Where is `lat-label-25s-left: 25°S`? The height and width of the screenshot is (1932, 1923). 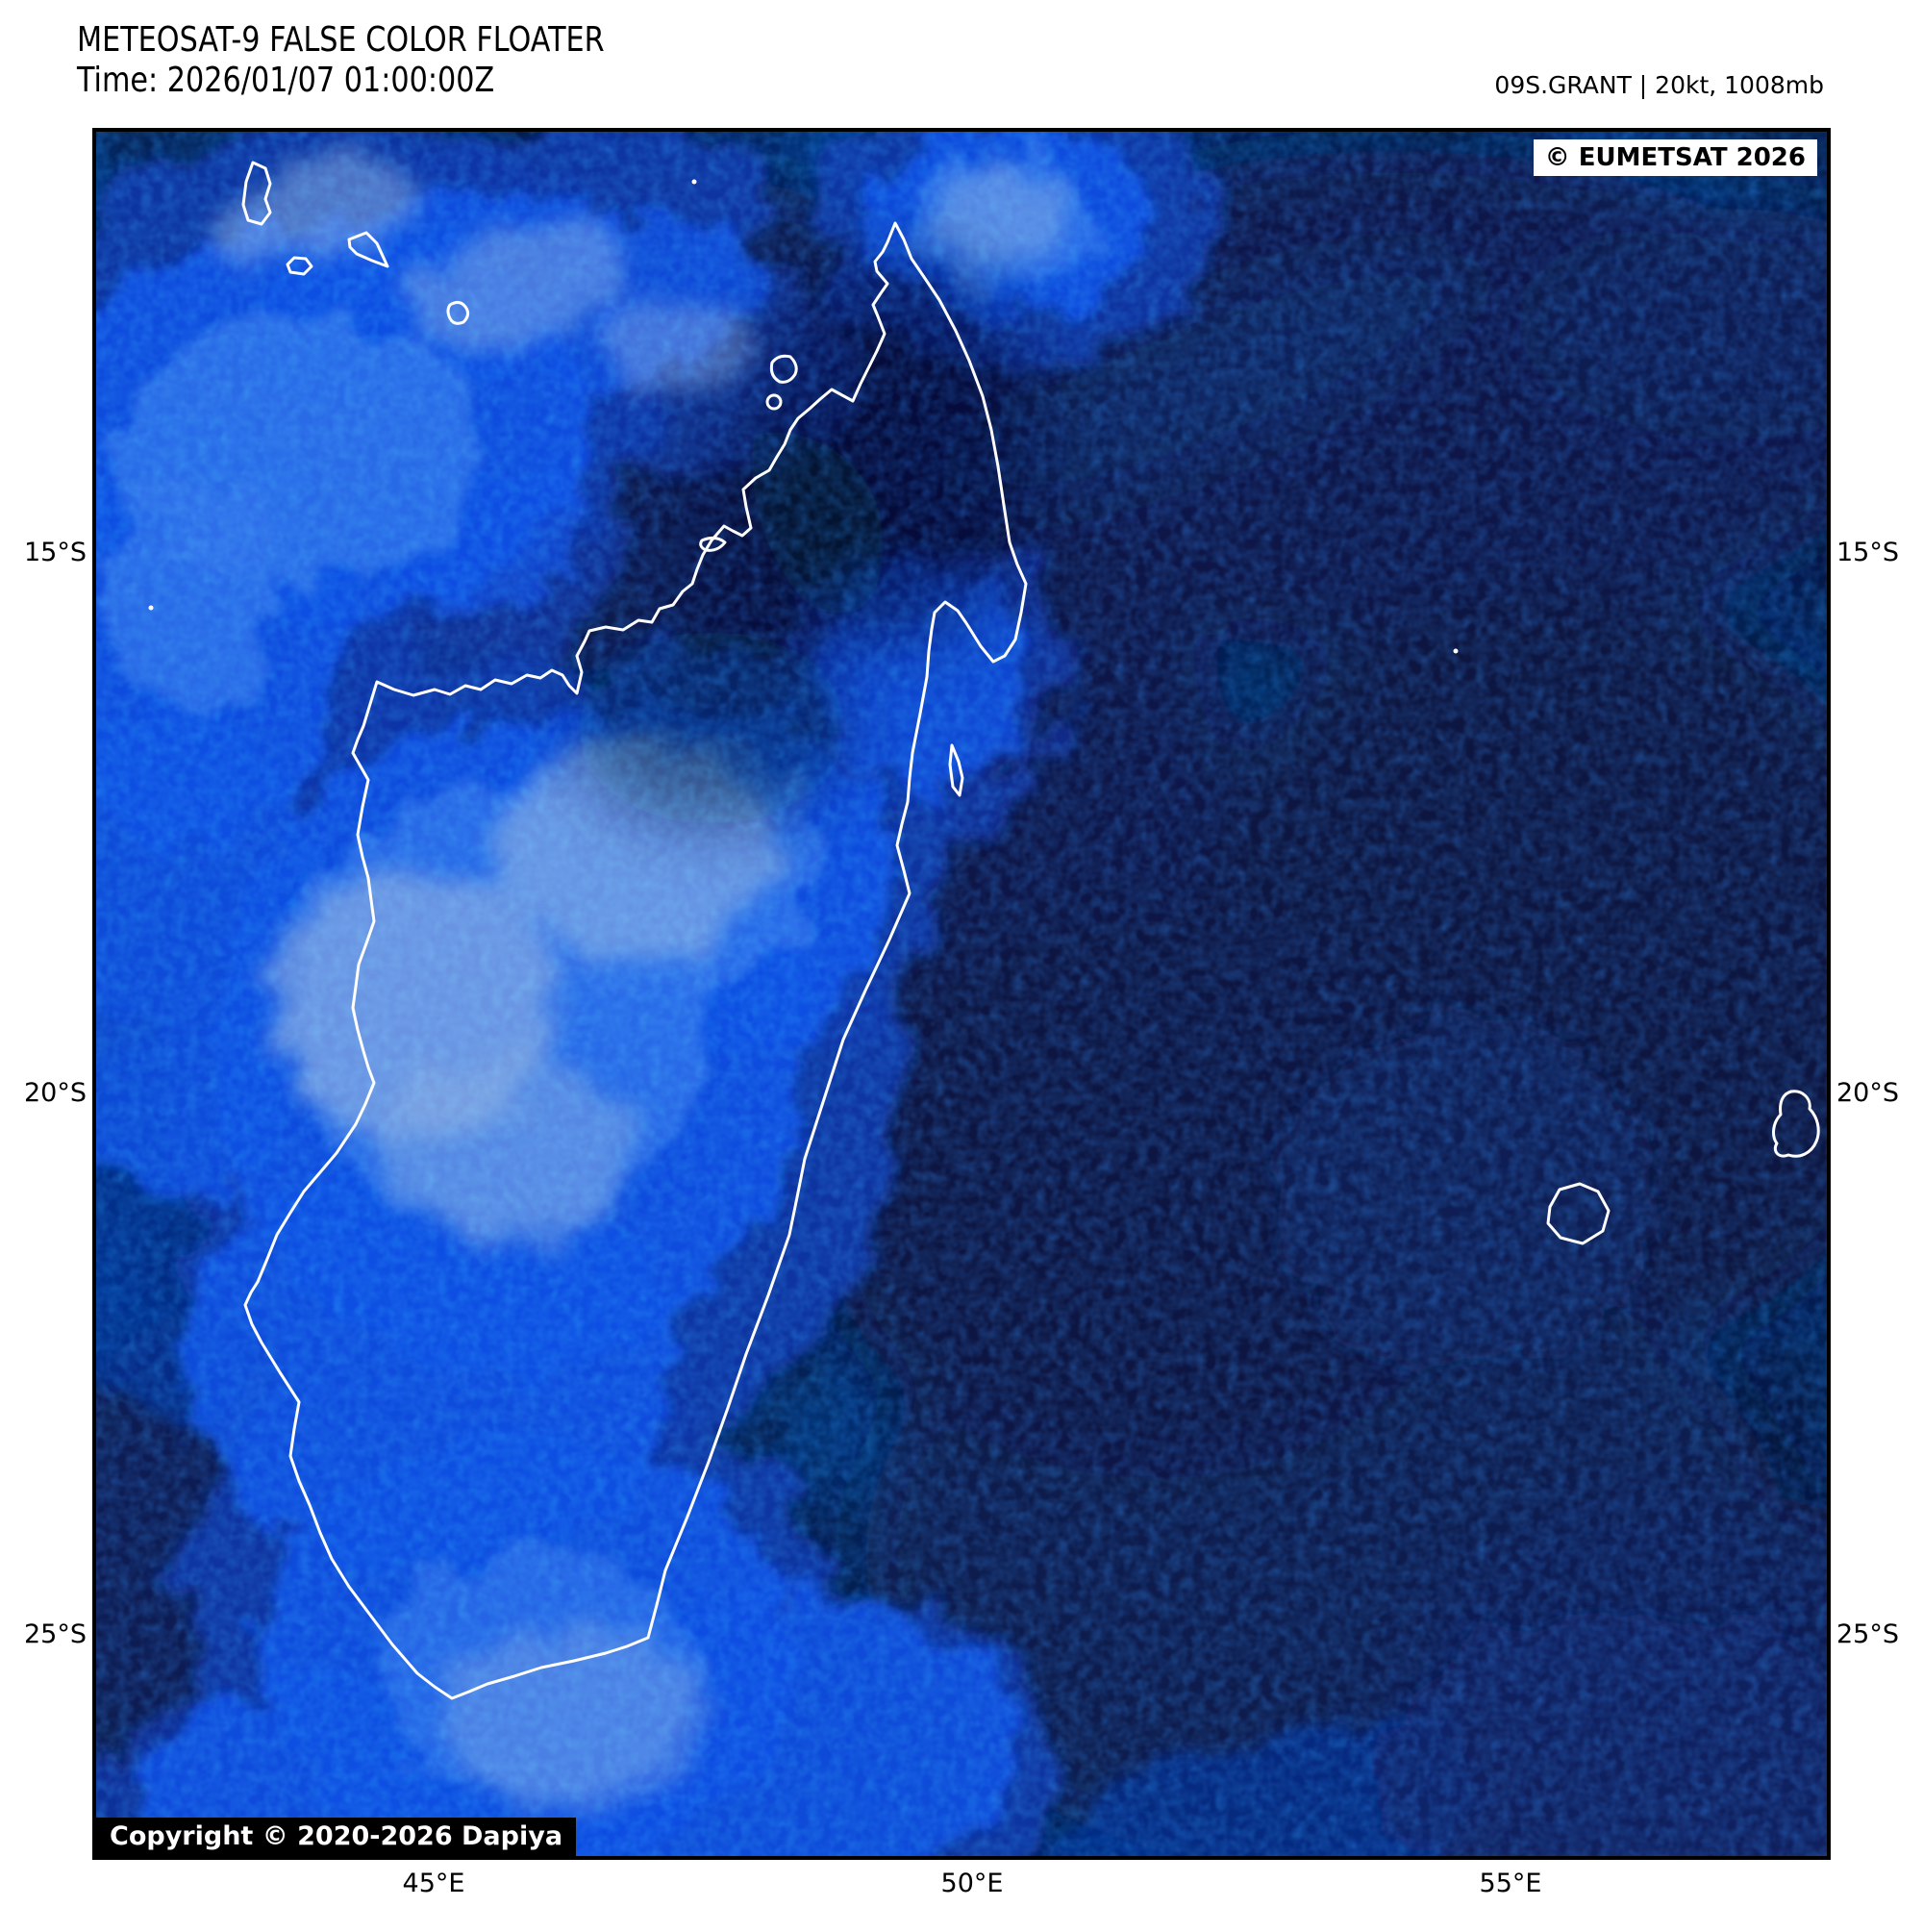
lat-label-25s-left: 25°S is located at coordinates (55, 1634).